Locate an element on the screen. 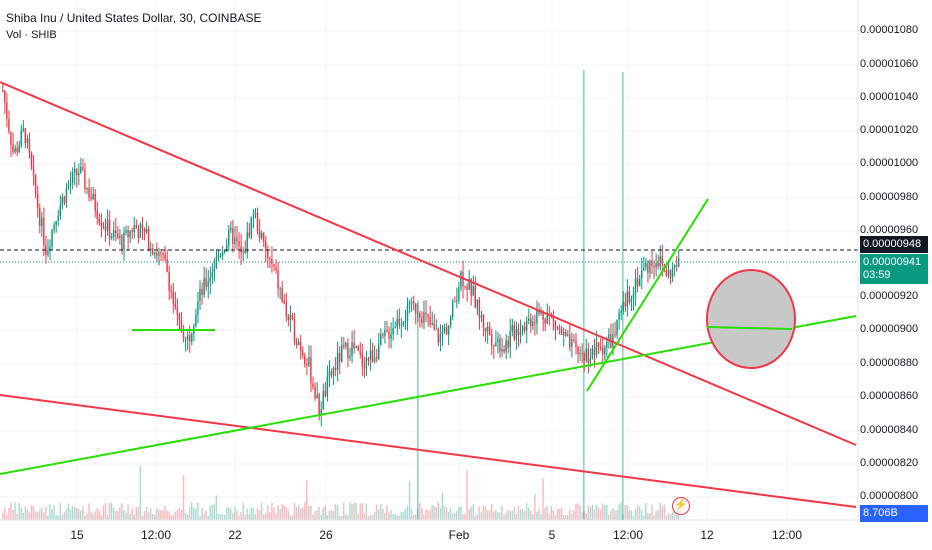  price-axis-label: 0.00000860 is located at coordinates (889, 396).